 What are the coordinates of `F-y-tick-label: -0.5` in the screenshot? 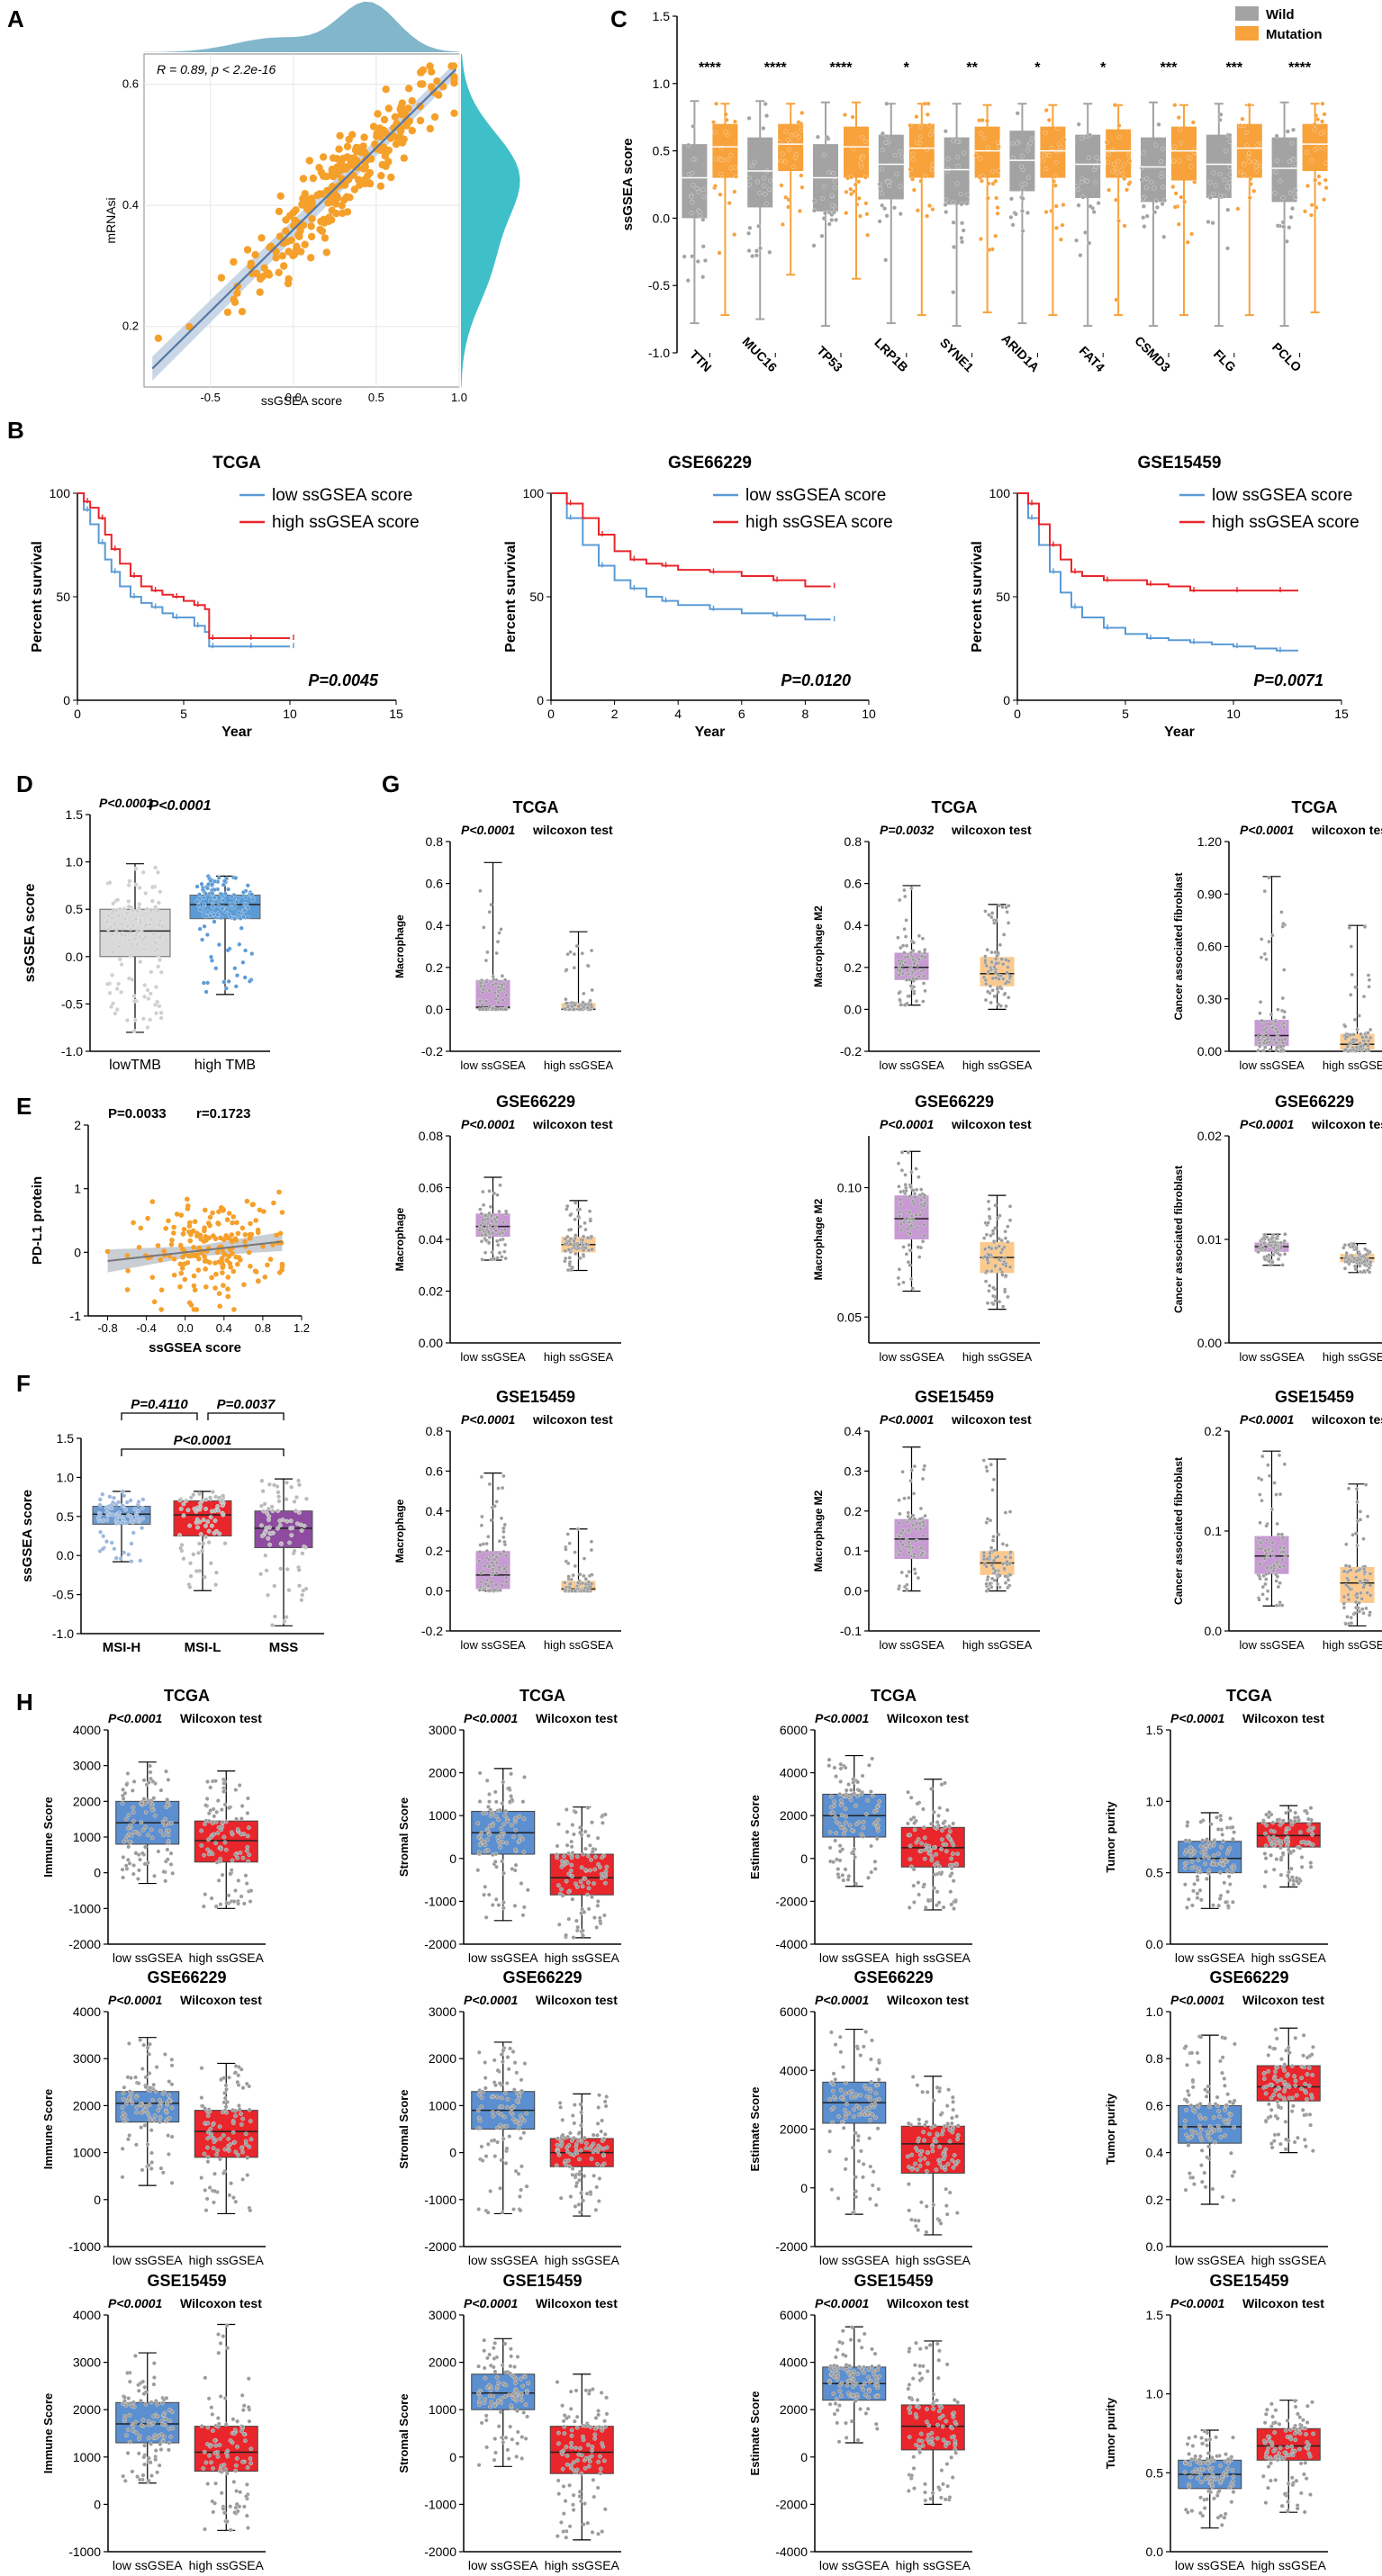 It's located at (63, 1595).